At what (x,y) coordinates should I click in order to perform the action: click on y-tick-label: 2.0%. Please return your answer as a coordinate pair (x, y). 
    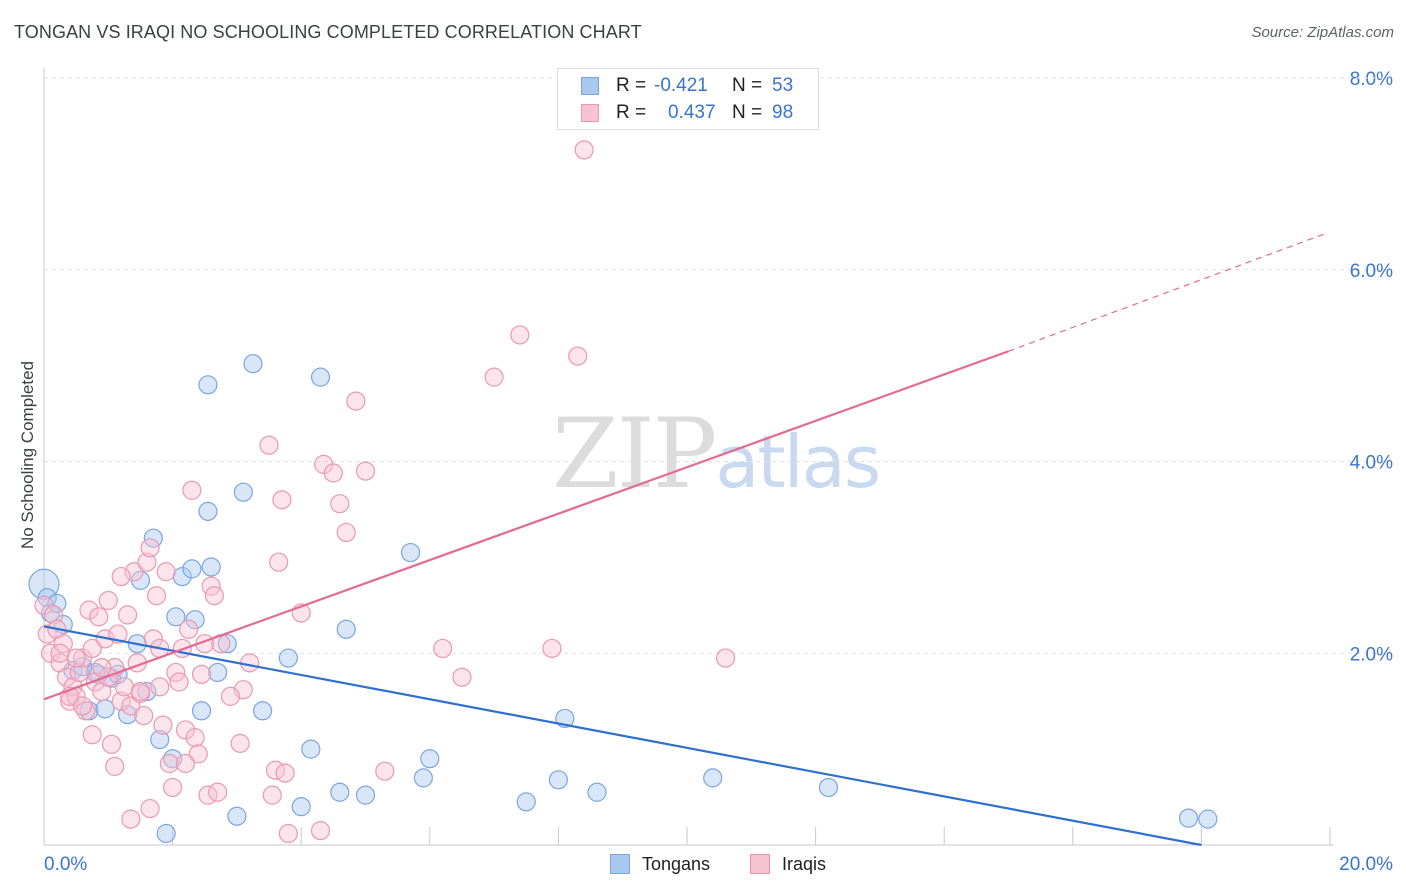
    Looking at the image, I should click on (1371, 654).